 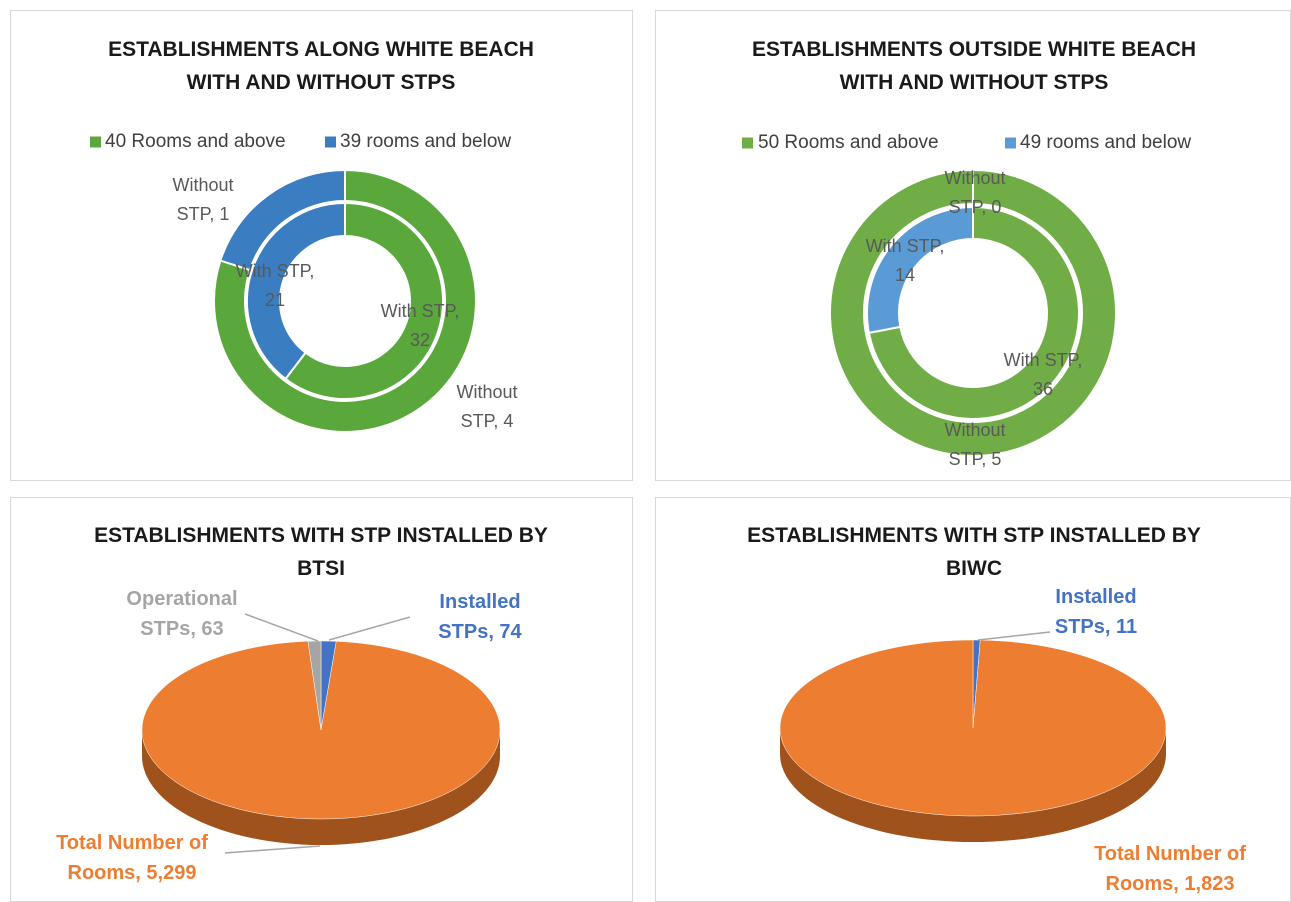 I want to click on legend-label: 50 Rooms and above, so click(x=848, y=142).